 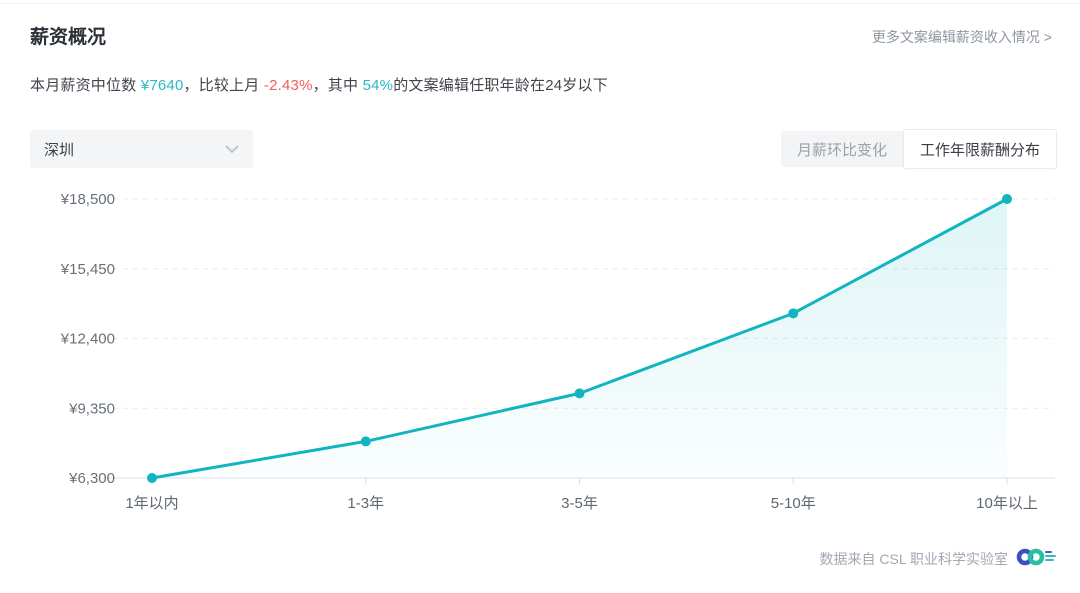 What do you see at coordinates (378, 85) in the screenshot?
I see `age-percent-value: 54%` at bounding box center [378, 85].